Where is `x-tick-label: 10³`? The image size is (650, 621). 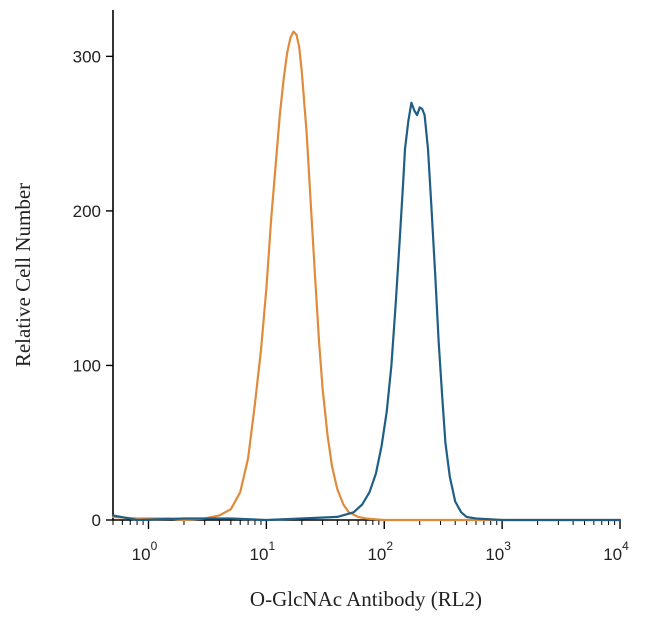
x-tick-label: 10³ is located at coordinates (498, 551).